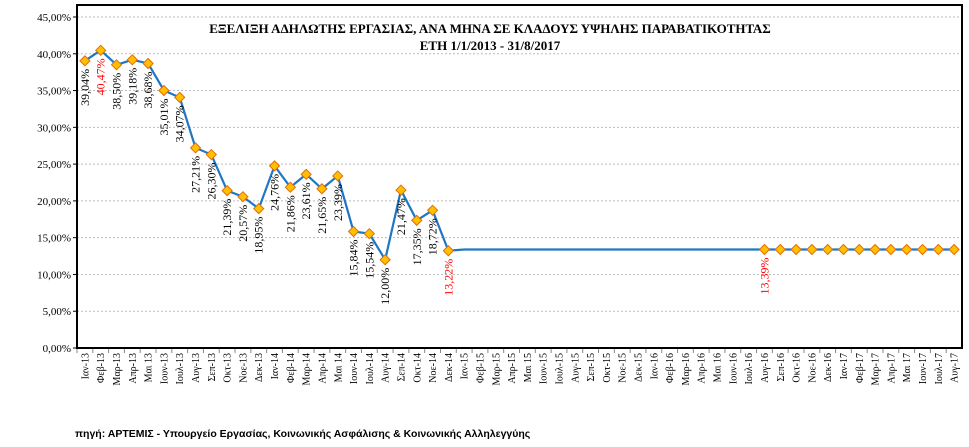 This screenshot has height=447, width=969. Describe the element at coordinates (117, 91) in the screenshot. I see `data-label: 38,50%` at that location.